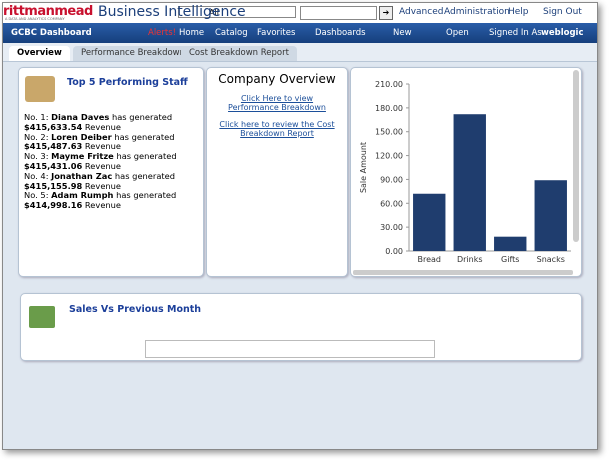 This screenshot has height=460, width=610. Describe the element at coordinates (363, 167) in the screenshot. I see `y-axis-title: Sale Amount` at that location.